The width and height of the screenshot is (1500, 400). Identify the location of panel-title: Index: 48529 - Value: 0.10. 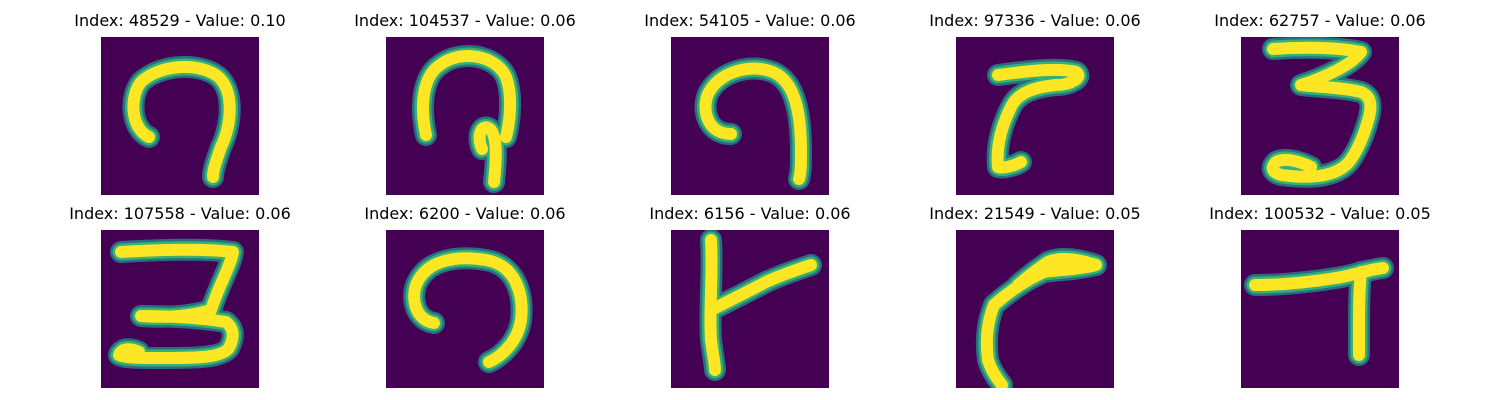
(180, 20).